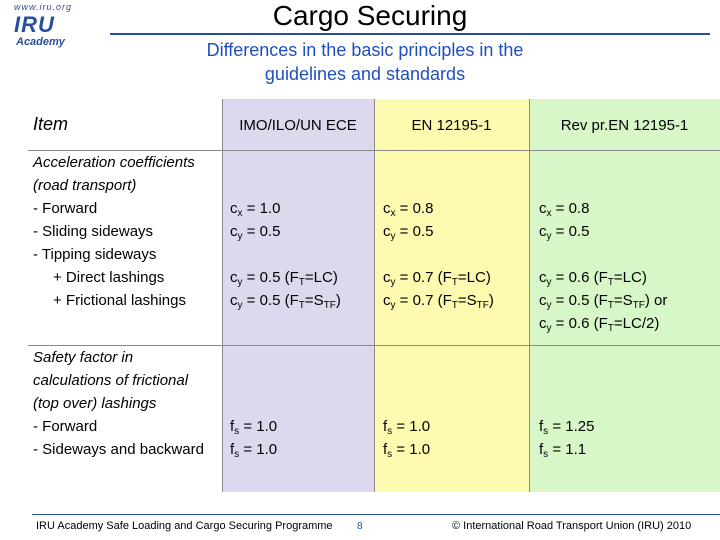  I want to click on header-en: EN 12195-1, so click(451, 125).